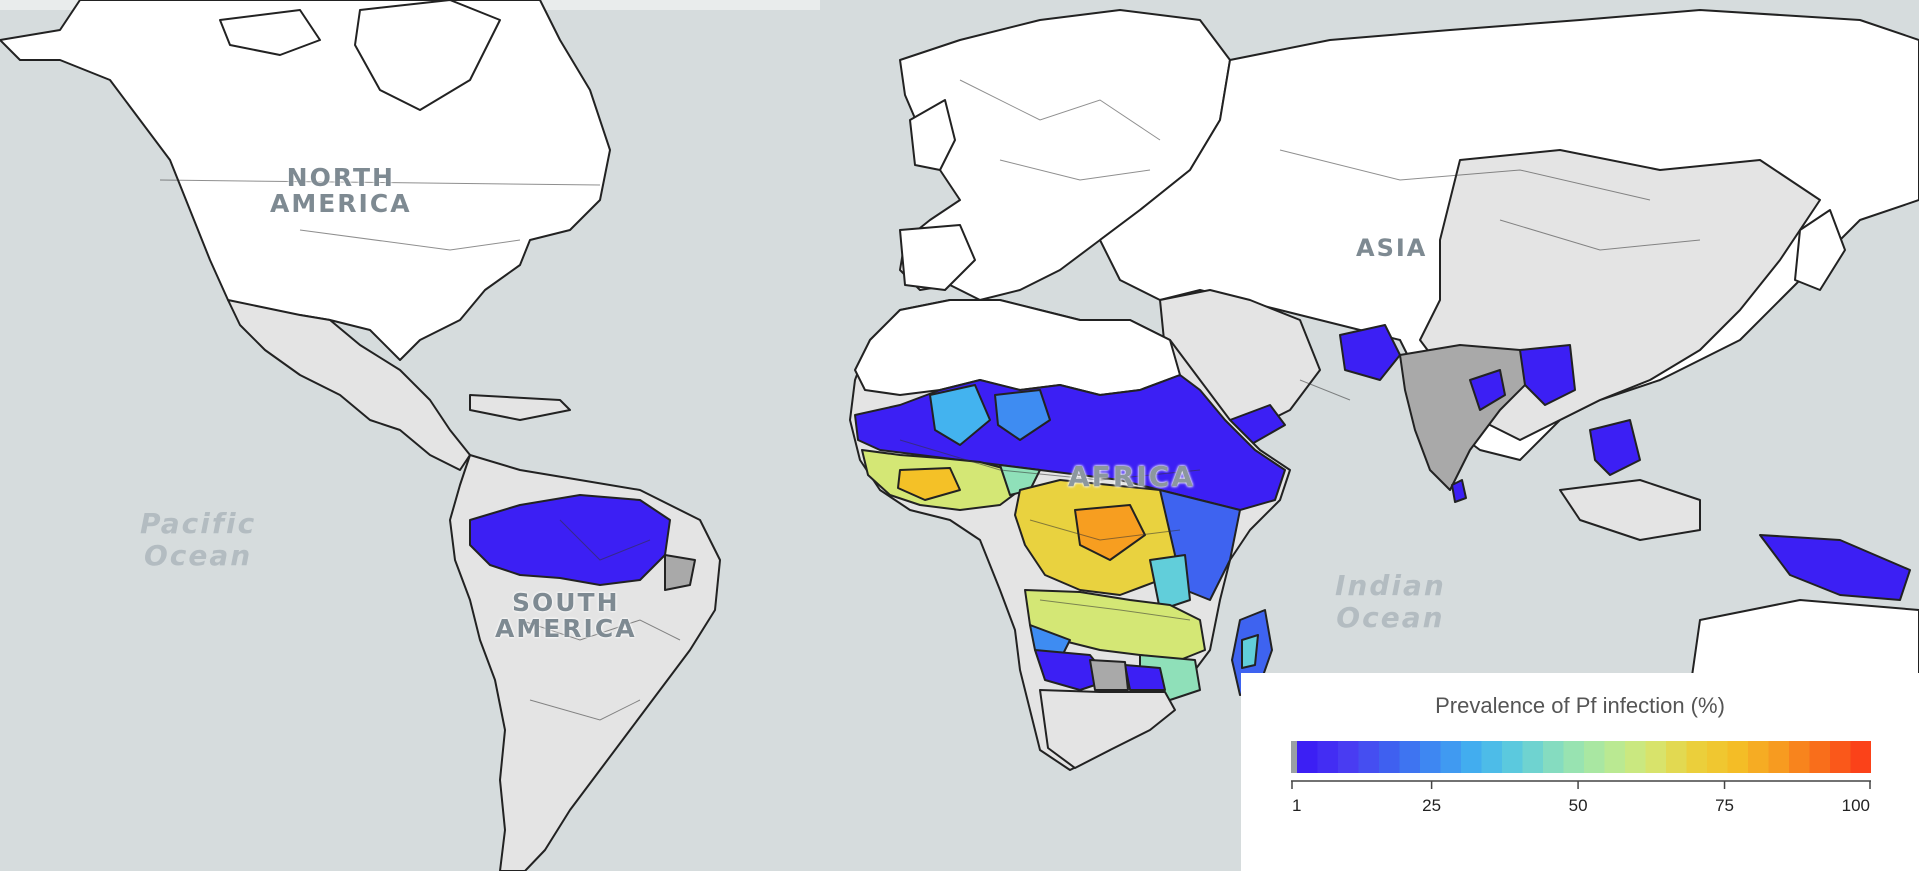 This screenshot has height=871, width=1919. What do you see at coordinates (960, 415) in the screenshot?
I see `west-africa-light-blue` at bounding box center [960, 415].